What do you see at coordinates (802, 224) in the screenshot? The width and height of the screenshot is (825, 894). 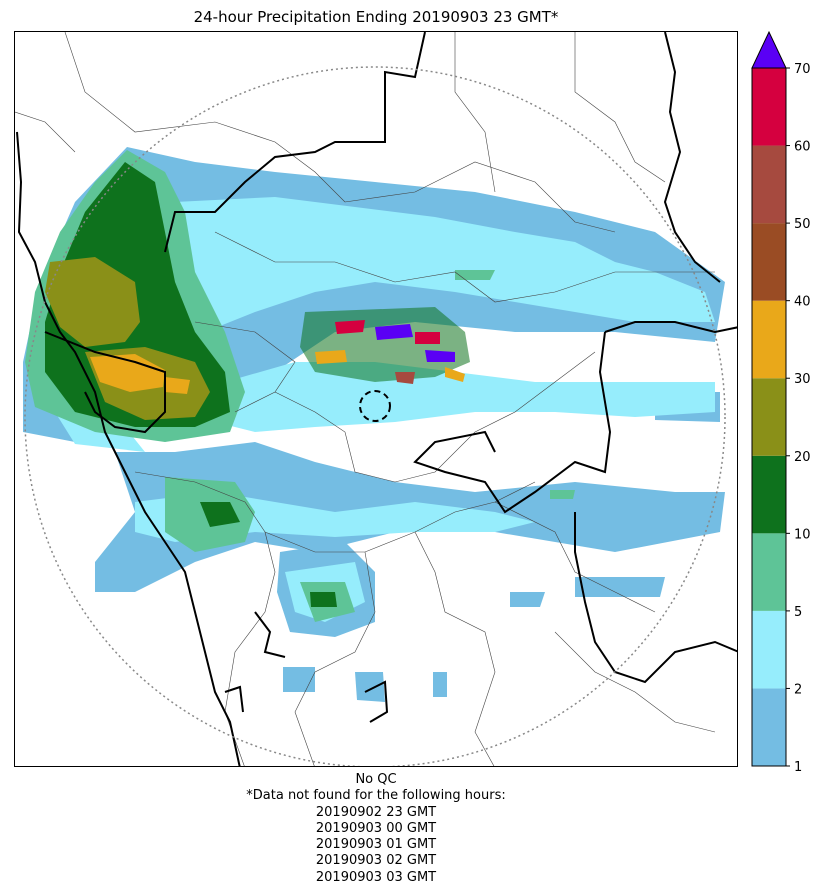 I see `colorbar-tick-label: 50` at bounding box center [802, 224].